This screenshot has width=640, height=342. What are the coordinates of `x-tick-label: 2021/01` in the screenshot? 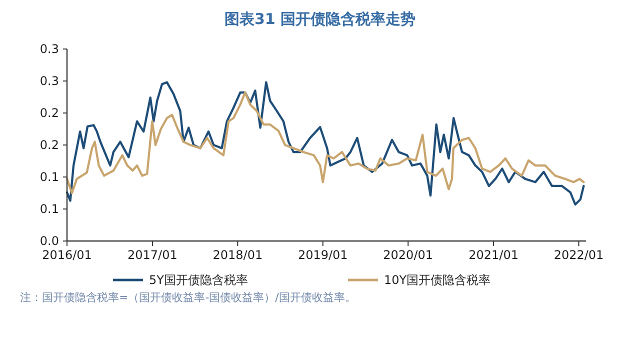 It's located at (493, 255).